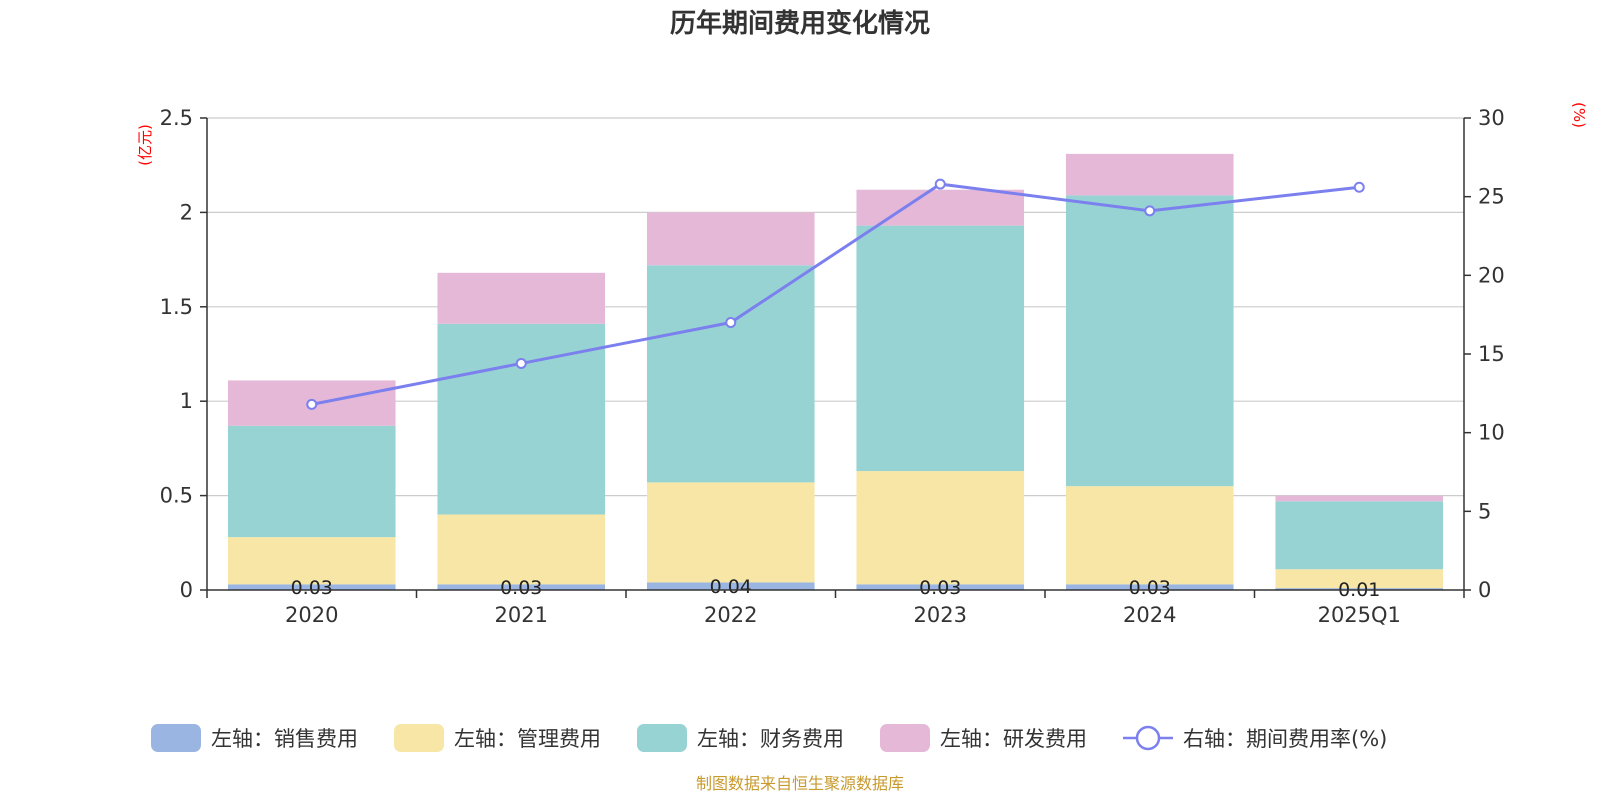 The width and height of the screenshot is (1600, 800). Describe the element at coordinates (521, 363) in the screenshot. I see `expense-rate-point-2021` at that location.